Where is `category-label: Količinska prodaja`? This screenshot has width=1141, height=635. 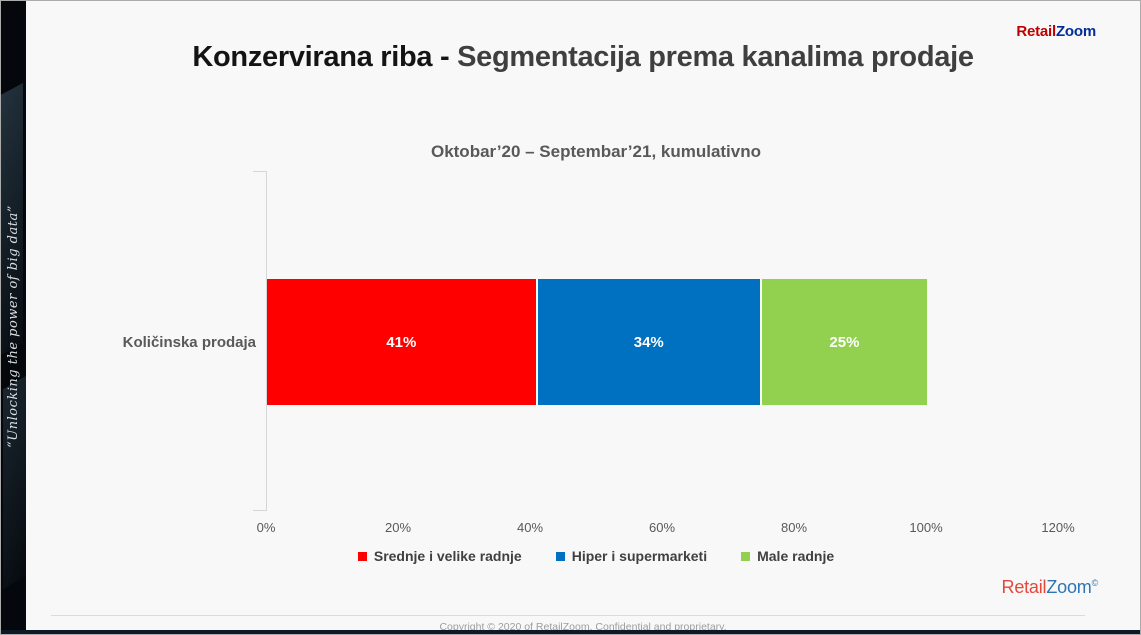
category-label: Količinska prodaja is located at coordinates (189, 342).